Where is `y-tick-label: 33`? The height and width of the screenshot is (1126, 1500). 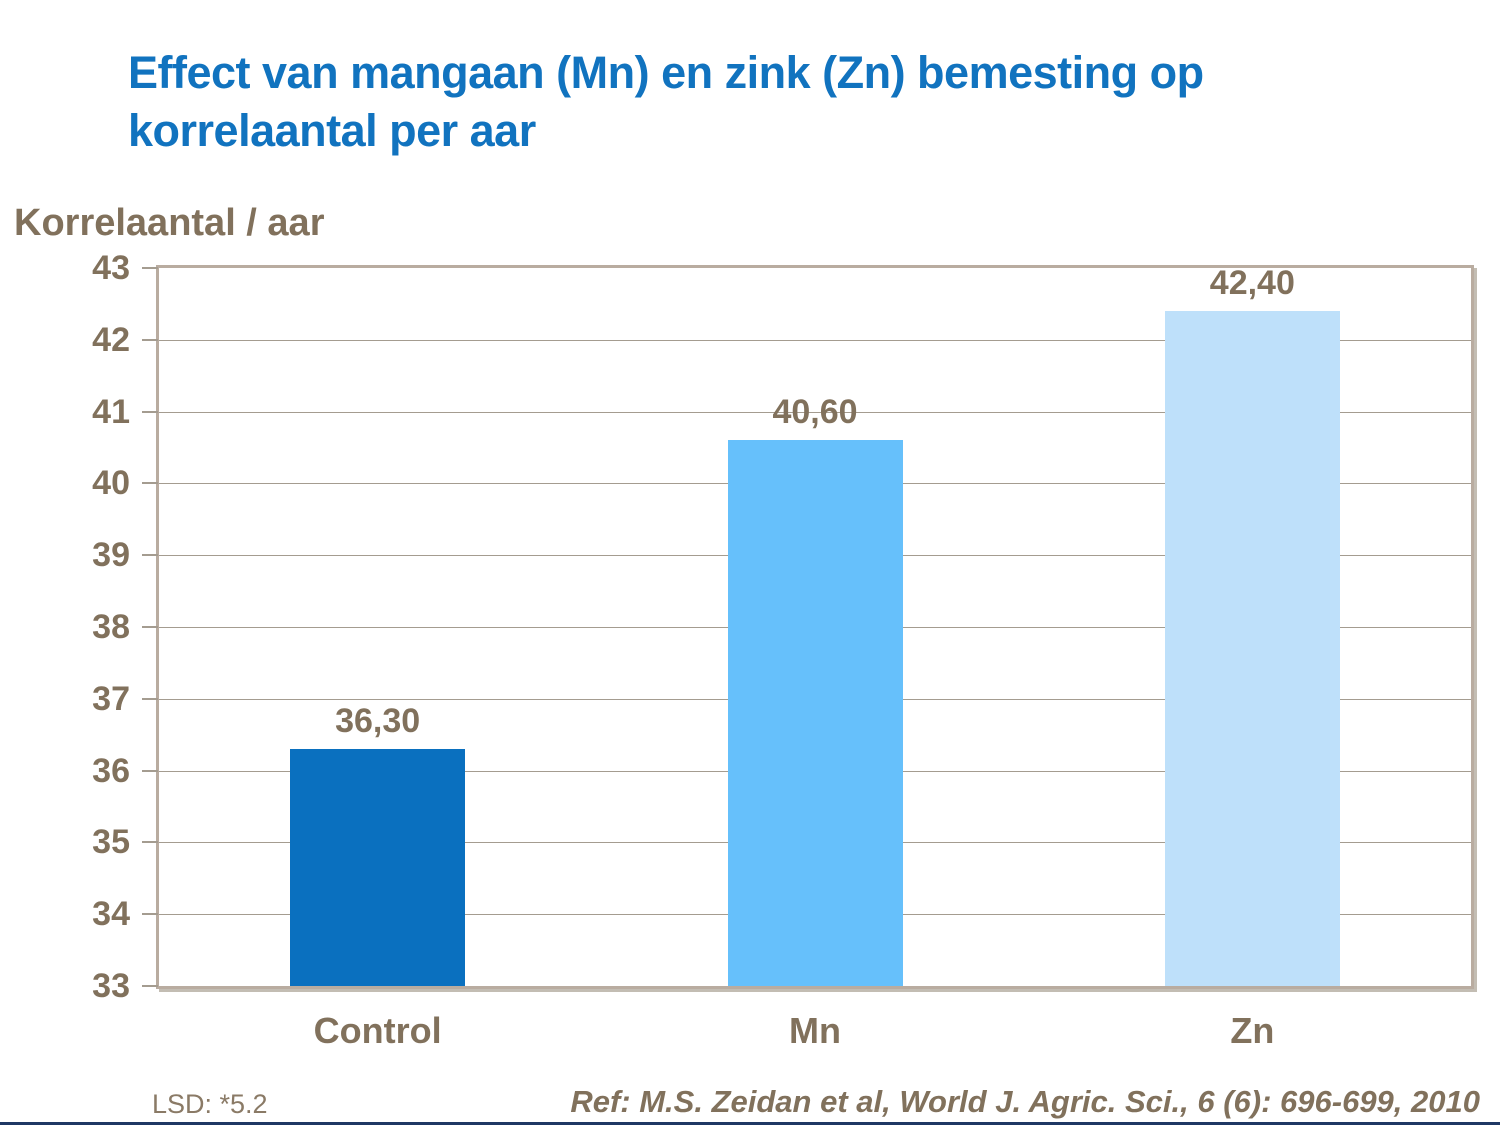
y-tick-label: 33 is located at coordinates (111, 986).